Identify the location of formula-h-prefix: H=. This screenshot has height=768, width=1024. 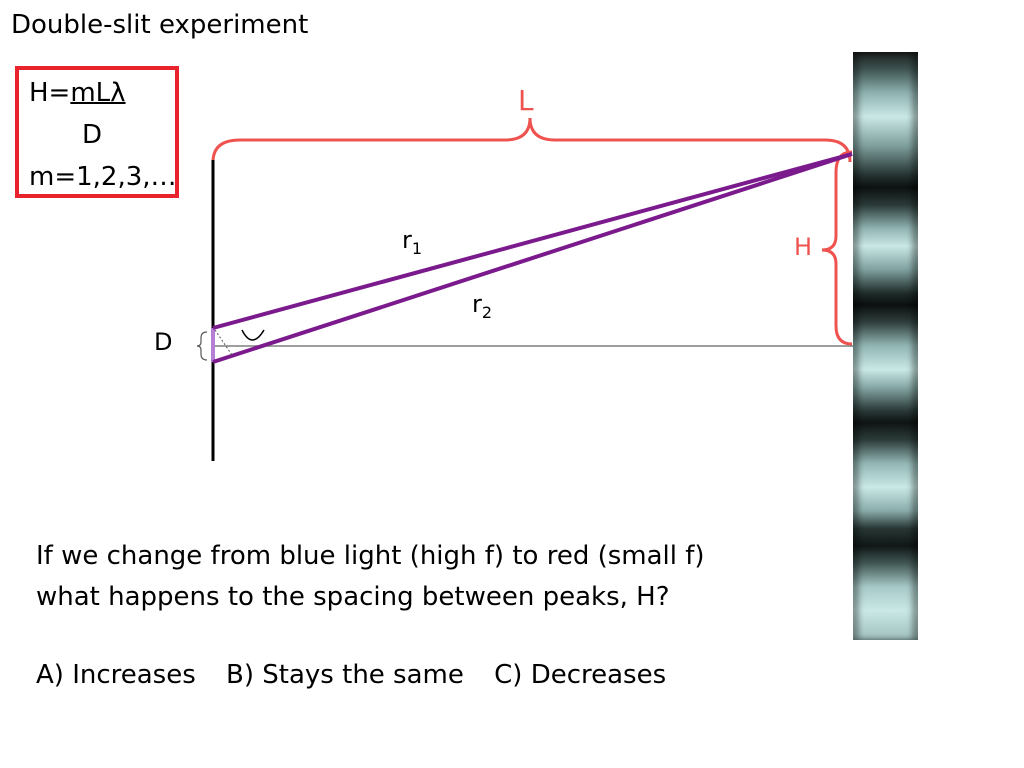
(50, 93).